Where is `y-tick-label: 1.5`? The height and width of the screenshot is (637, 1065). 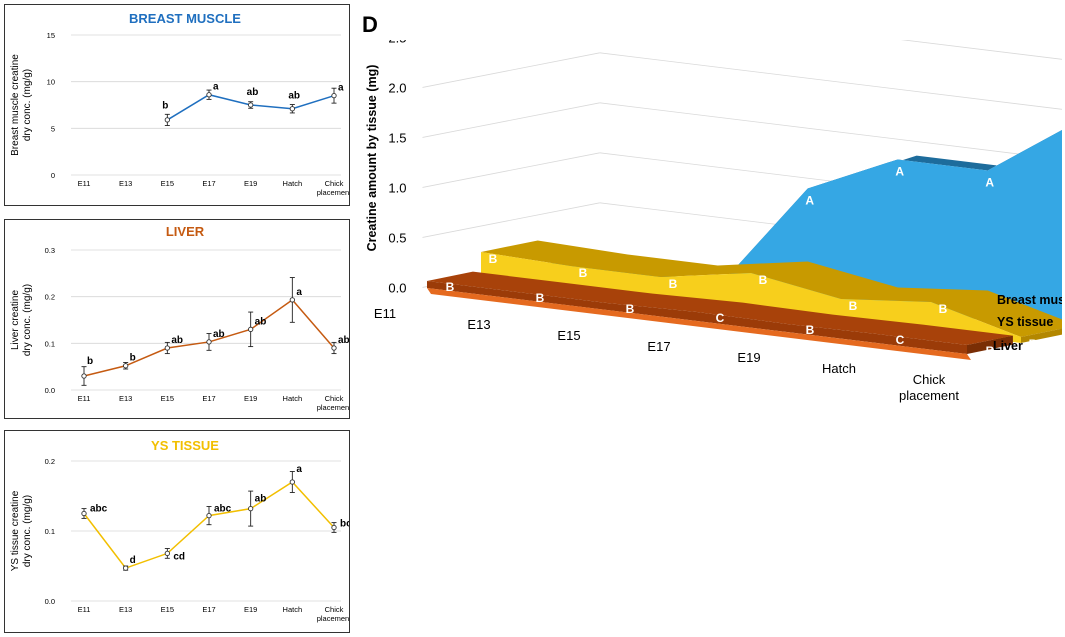
y-tick-label: 1.5 is located at coordinates (397, 137).